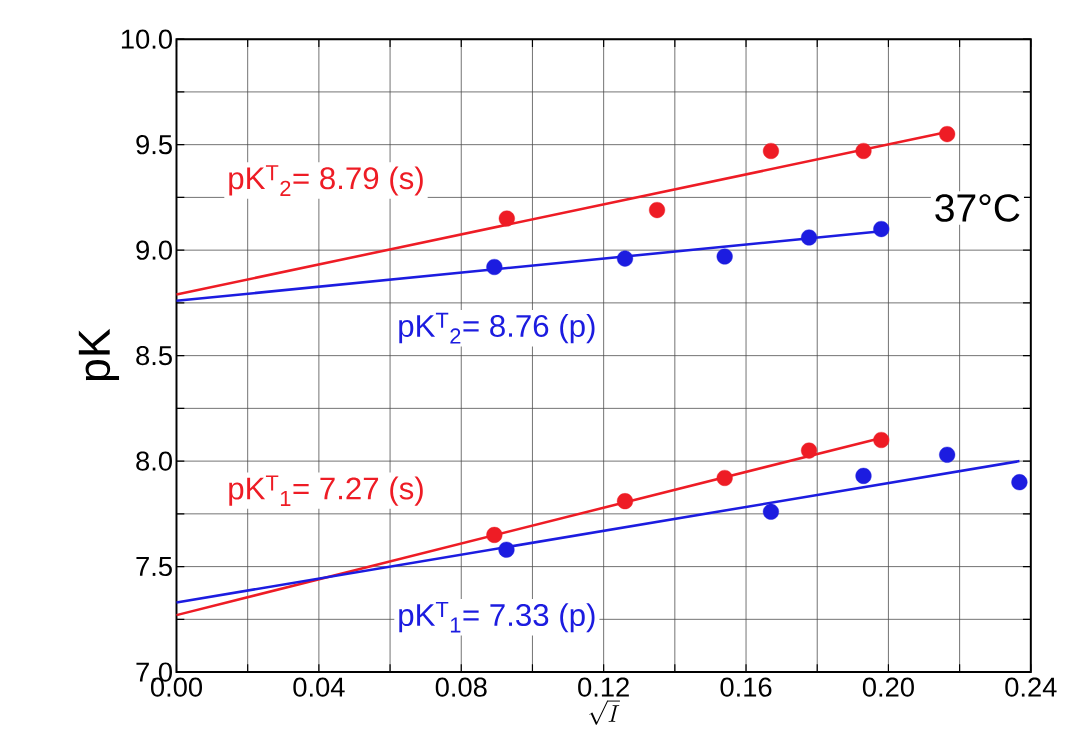 Image resolution: width=1069 pixels, height=748 pixels. Describe the element at coordinates (154, 567) in the screenshot. I see `y-tick-label: 7.5` at that location.